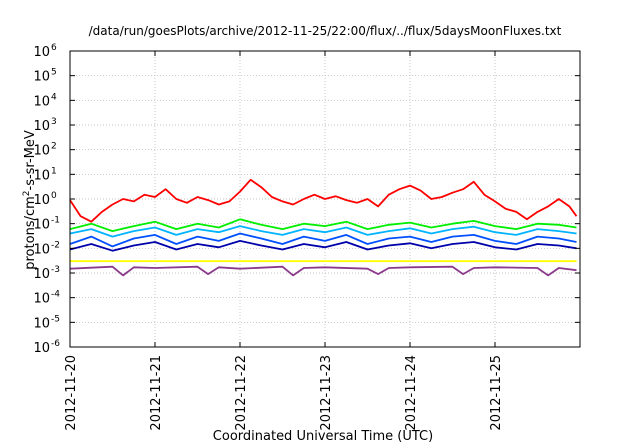 The height and width of the screenshot is (448, 640). What do you see at coordinates (54, 73) in the screenshot?
I see `y-tick-exponent: 5` at bounding box center [54, 73].